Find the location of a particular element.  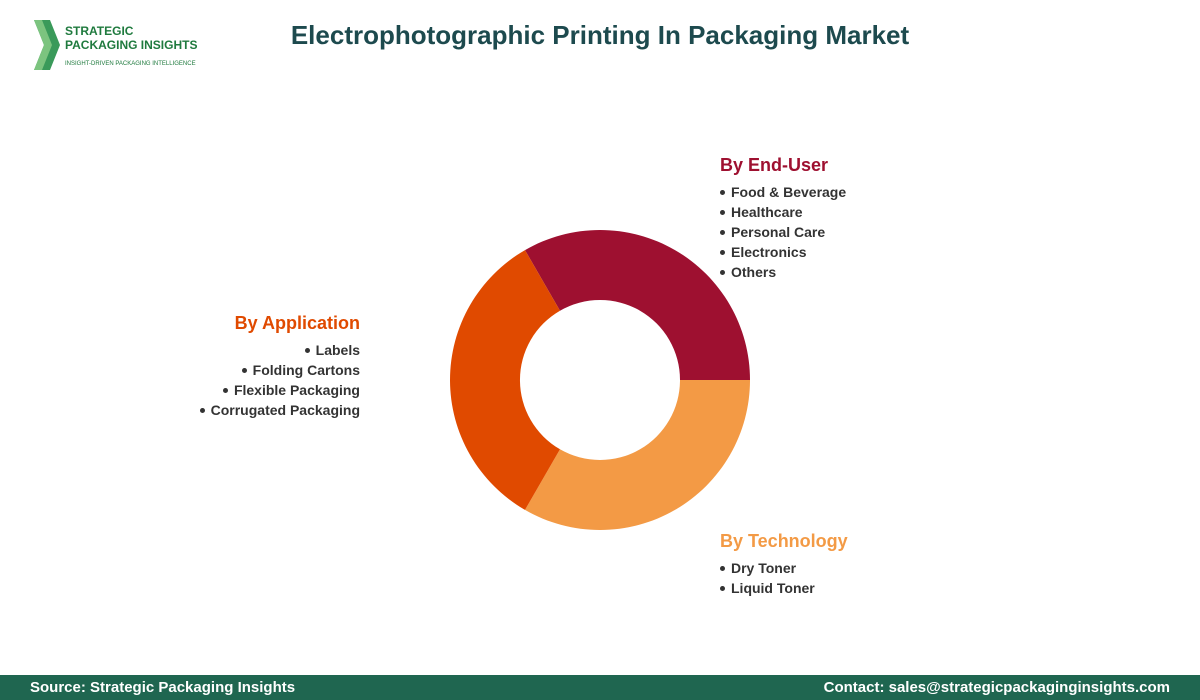

segment-label: By Technology Dry Toner Liquid Toner is located at coordinates (784, 564).